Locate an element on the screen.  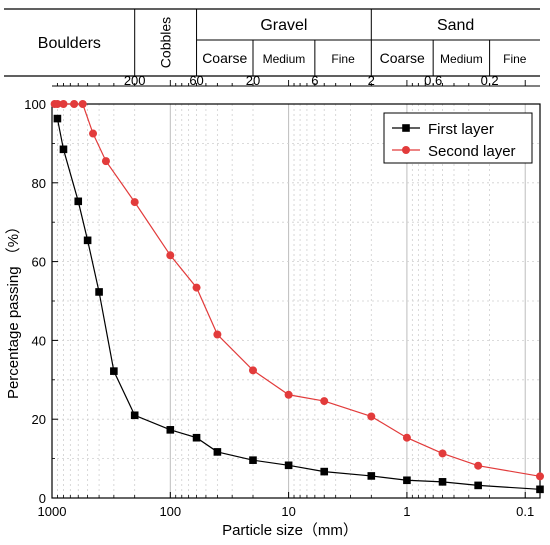
legend-marker-circle is located at coordinates (406, 150).